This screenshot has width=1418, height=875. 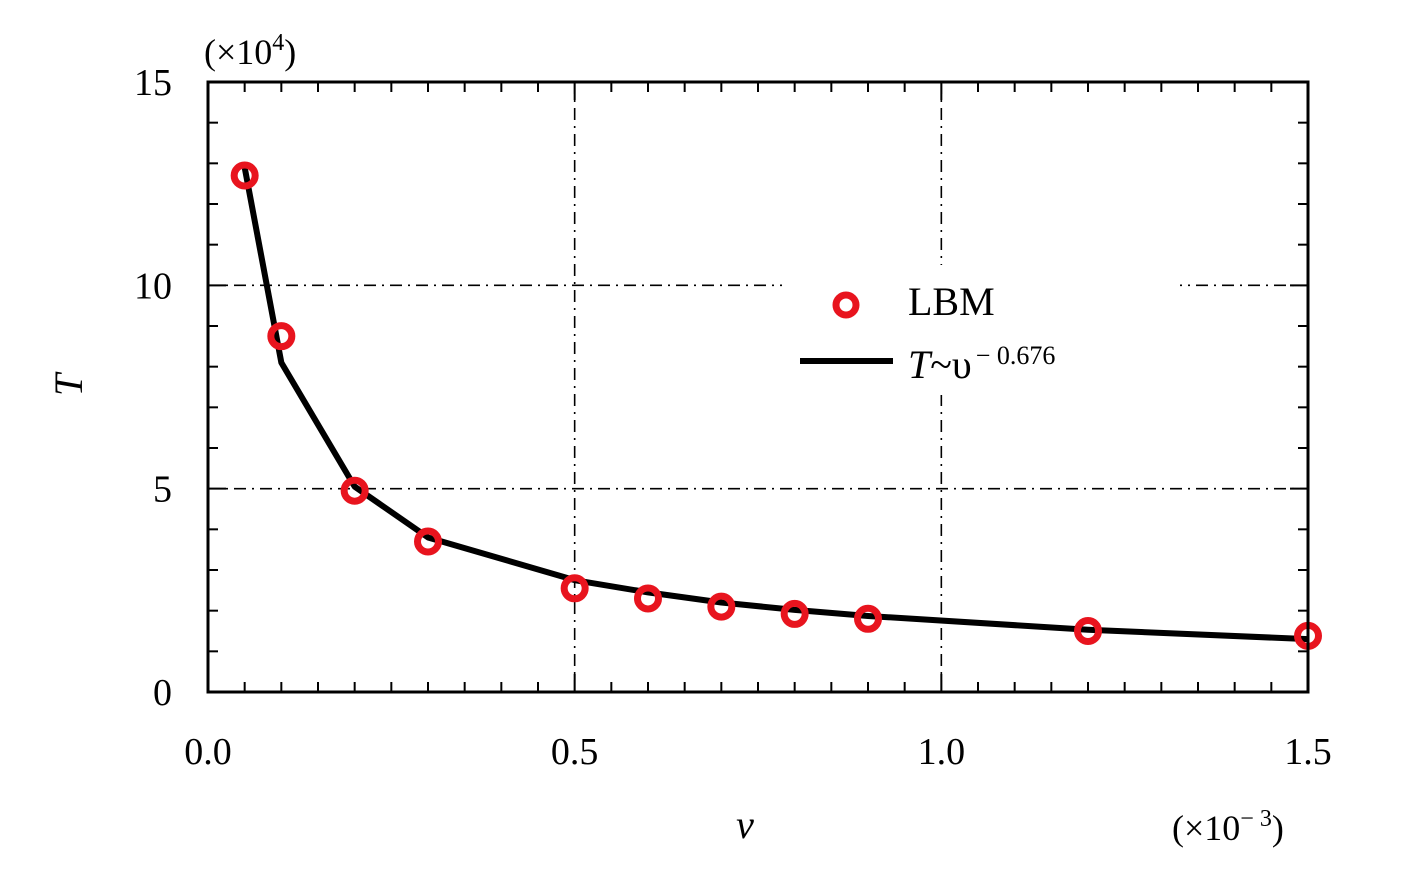 I want to click on x-axis-multiplier: (×10− 3), so click(x=1228, y=827).